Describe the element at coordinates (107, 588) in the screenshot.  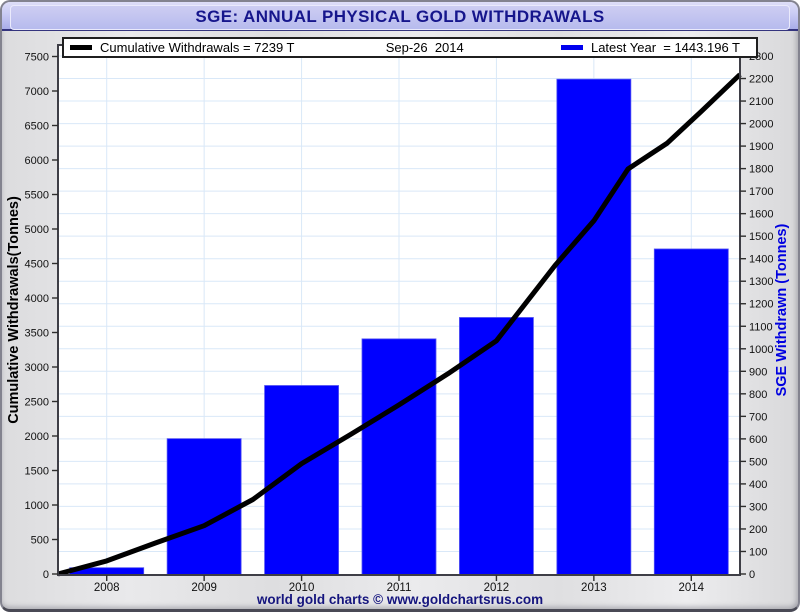
I see `x-tick-label: 2008` at that location.